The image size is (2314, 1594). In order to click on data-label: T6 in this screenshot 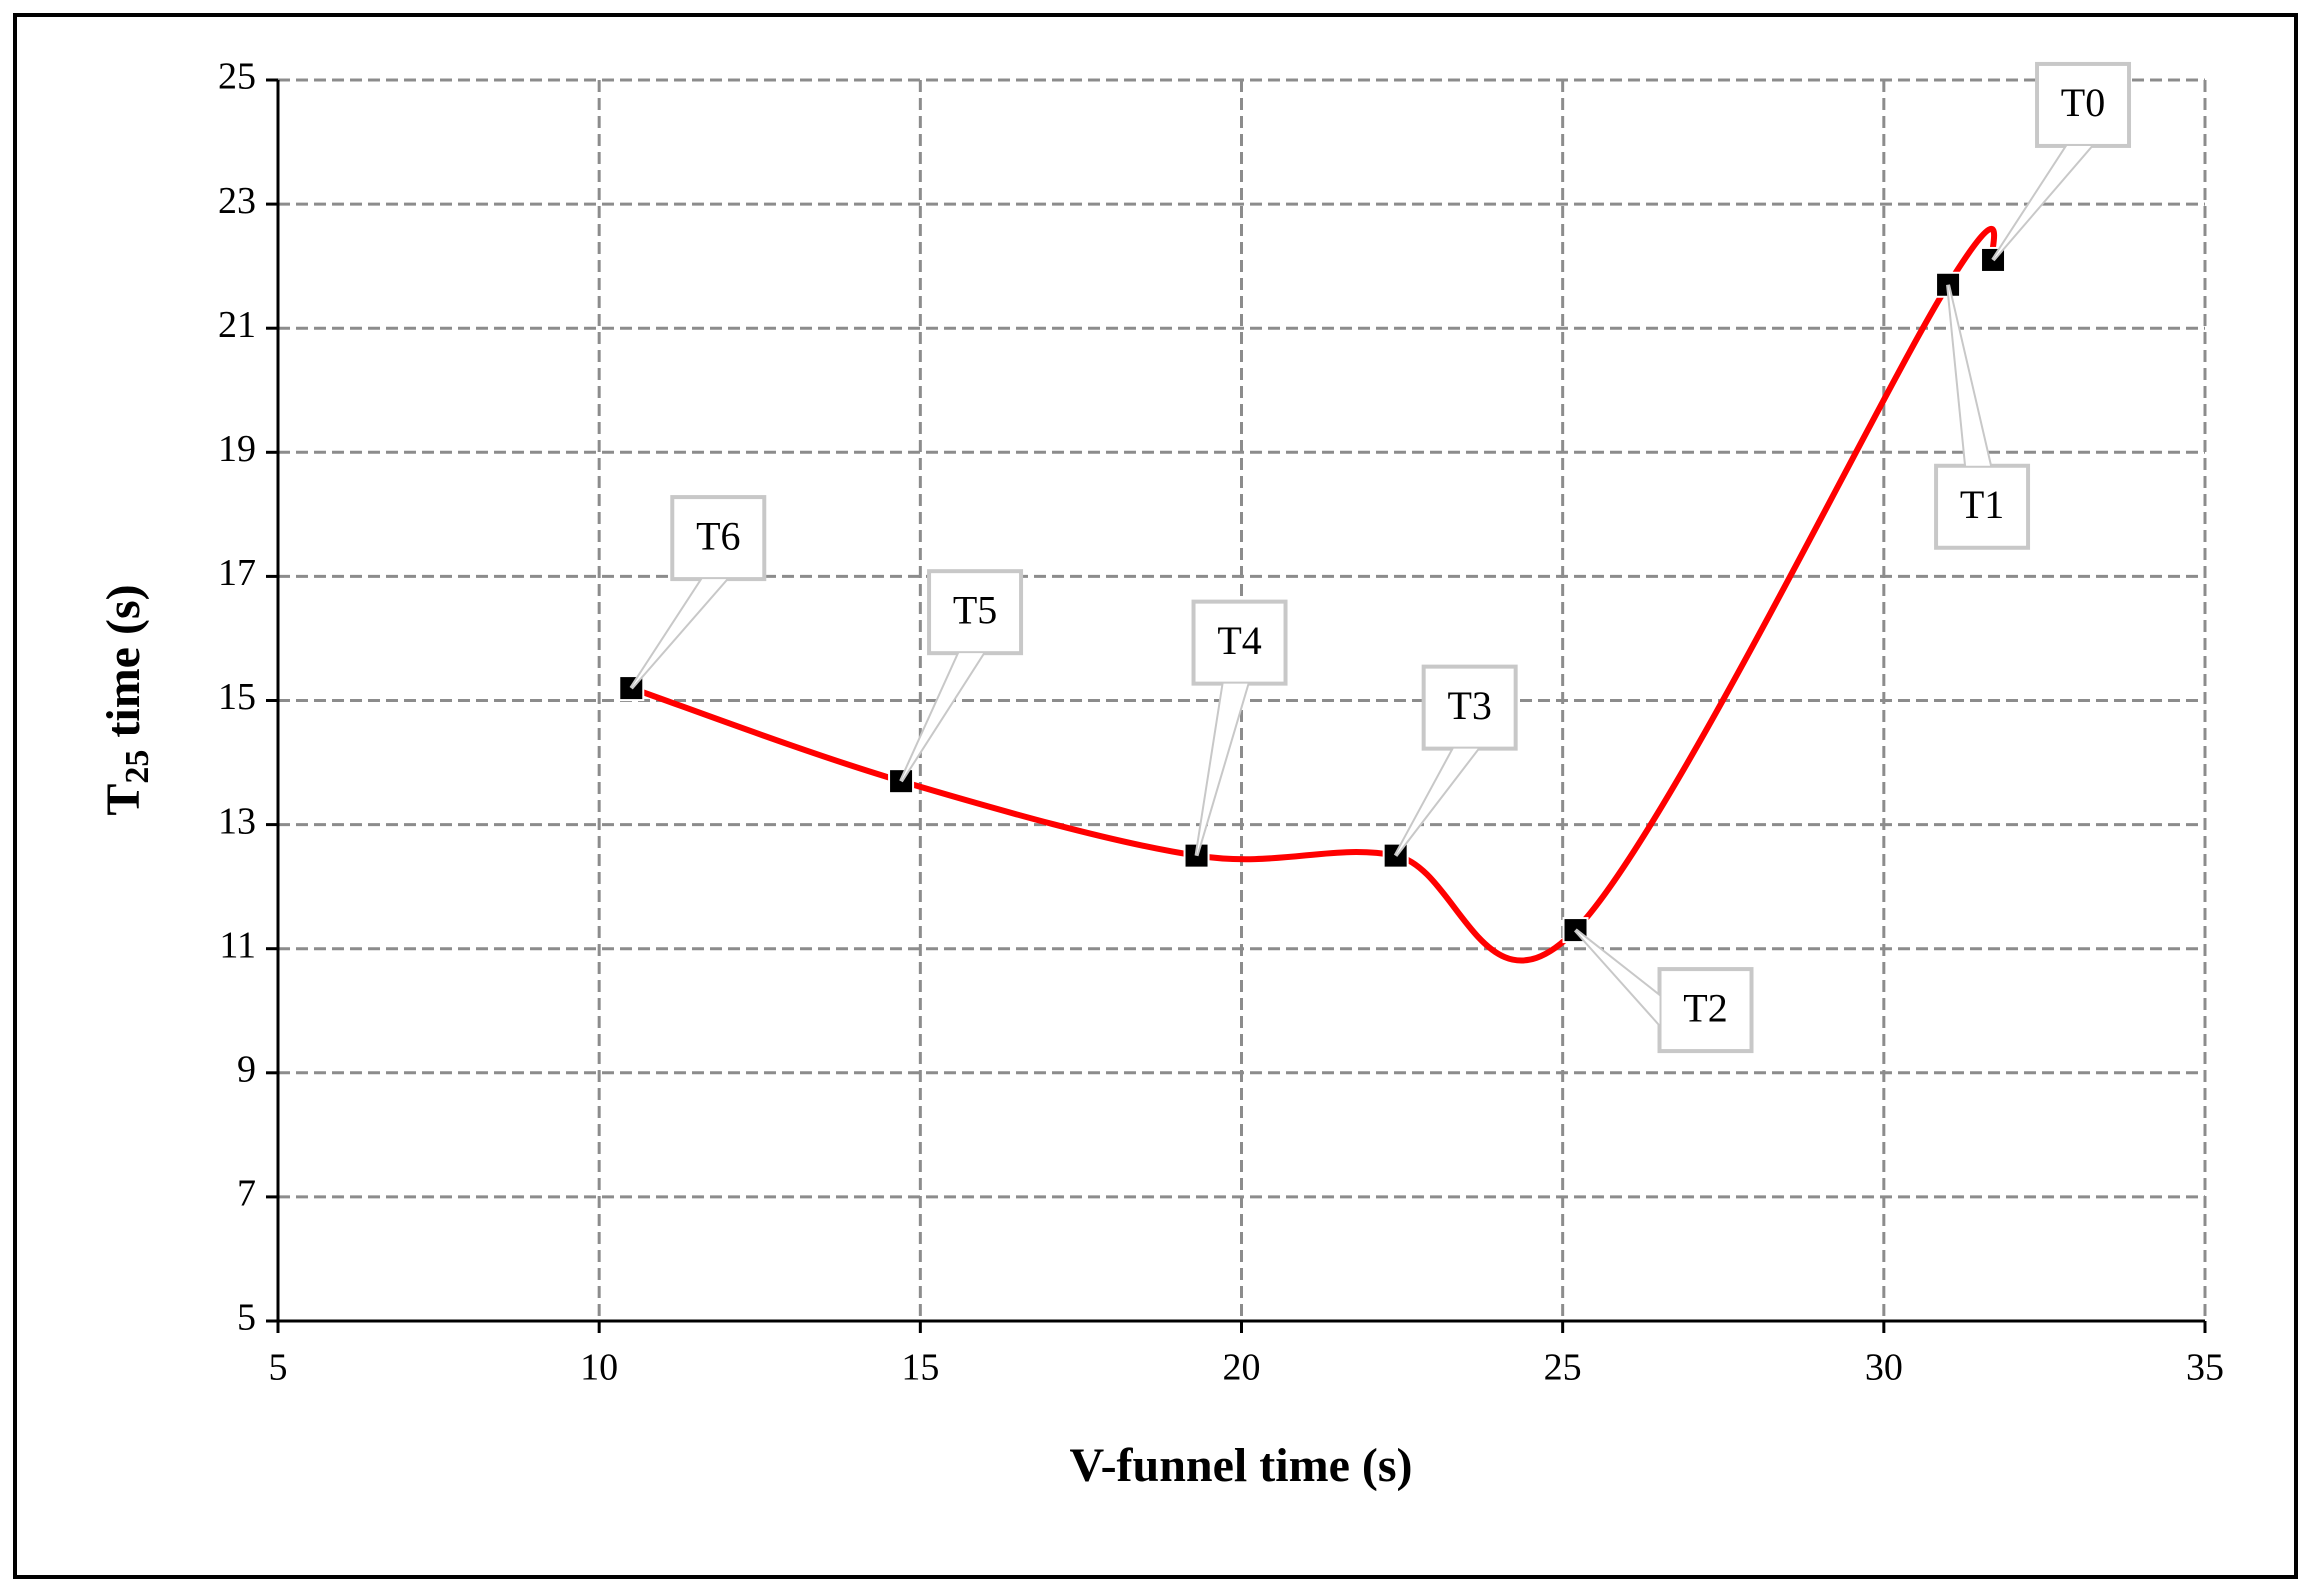, I will do `click(718, 535)`.